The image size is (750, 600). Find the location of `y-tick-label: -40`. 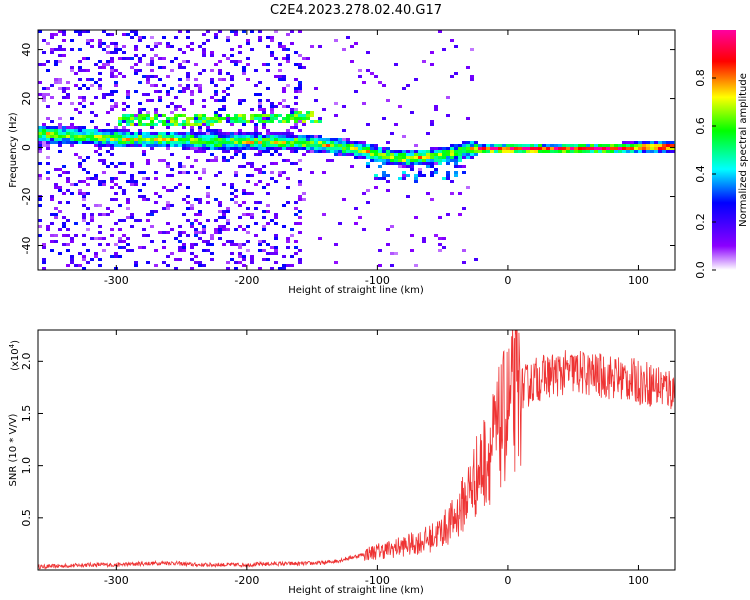

y-tick-label: -40 is located at coordinates (26, 246).